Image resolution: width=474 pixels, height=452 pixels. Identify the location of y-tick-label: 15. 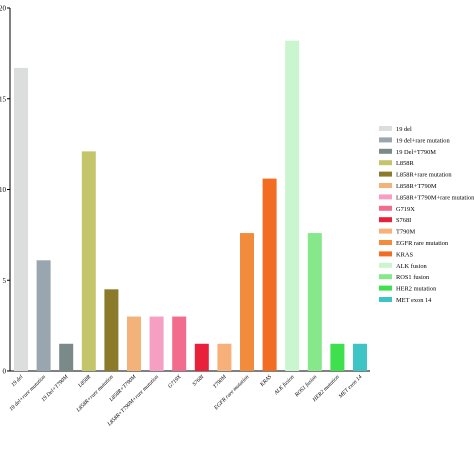
(3, 99).